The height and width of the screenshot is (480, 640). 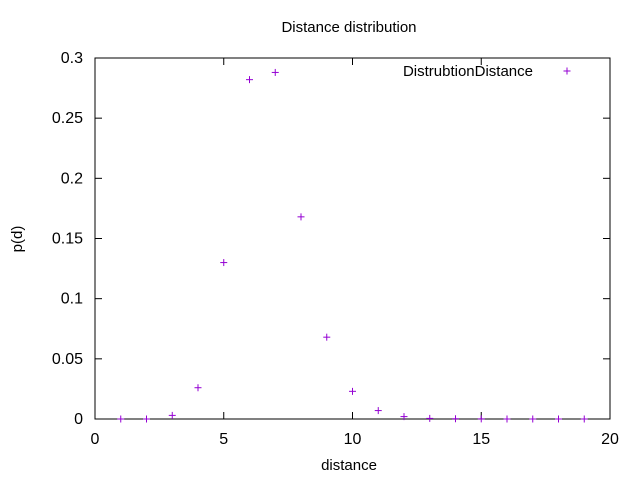 I want to click on legend-marker, so click(x=567, y=71).